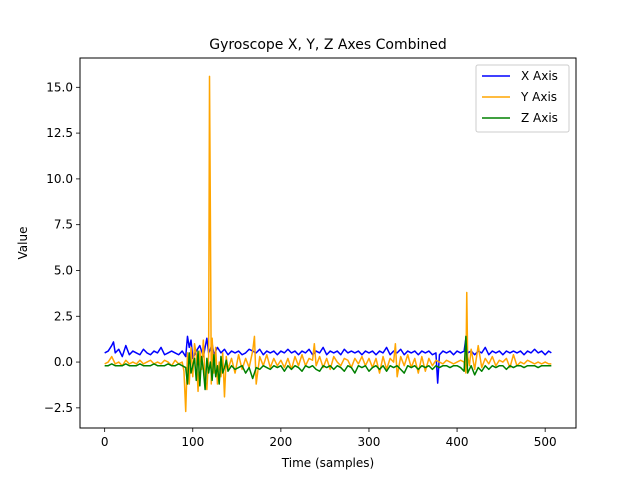  What do you see at coordinates (539, 76) in the screenshot?
I see `legend-label-x: X Axis` at bounding box center [539, 76].